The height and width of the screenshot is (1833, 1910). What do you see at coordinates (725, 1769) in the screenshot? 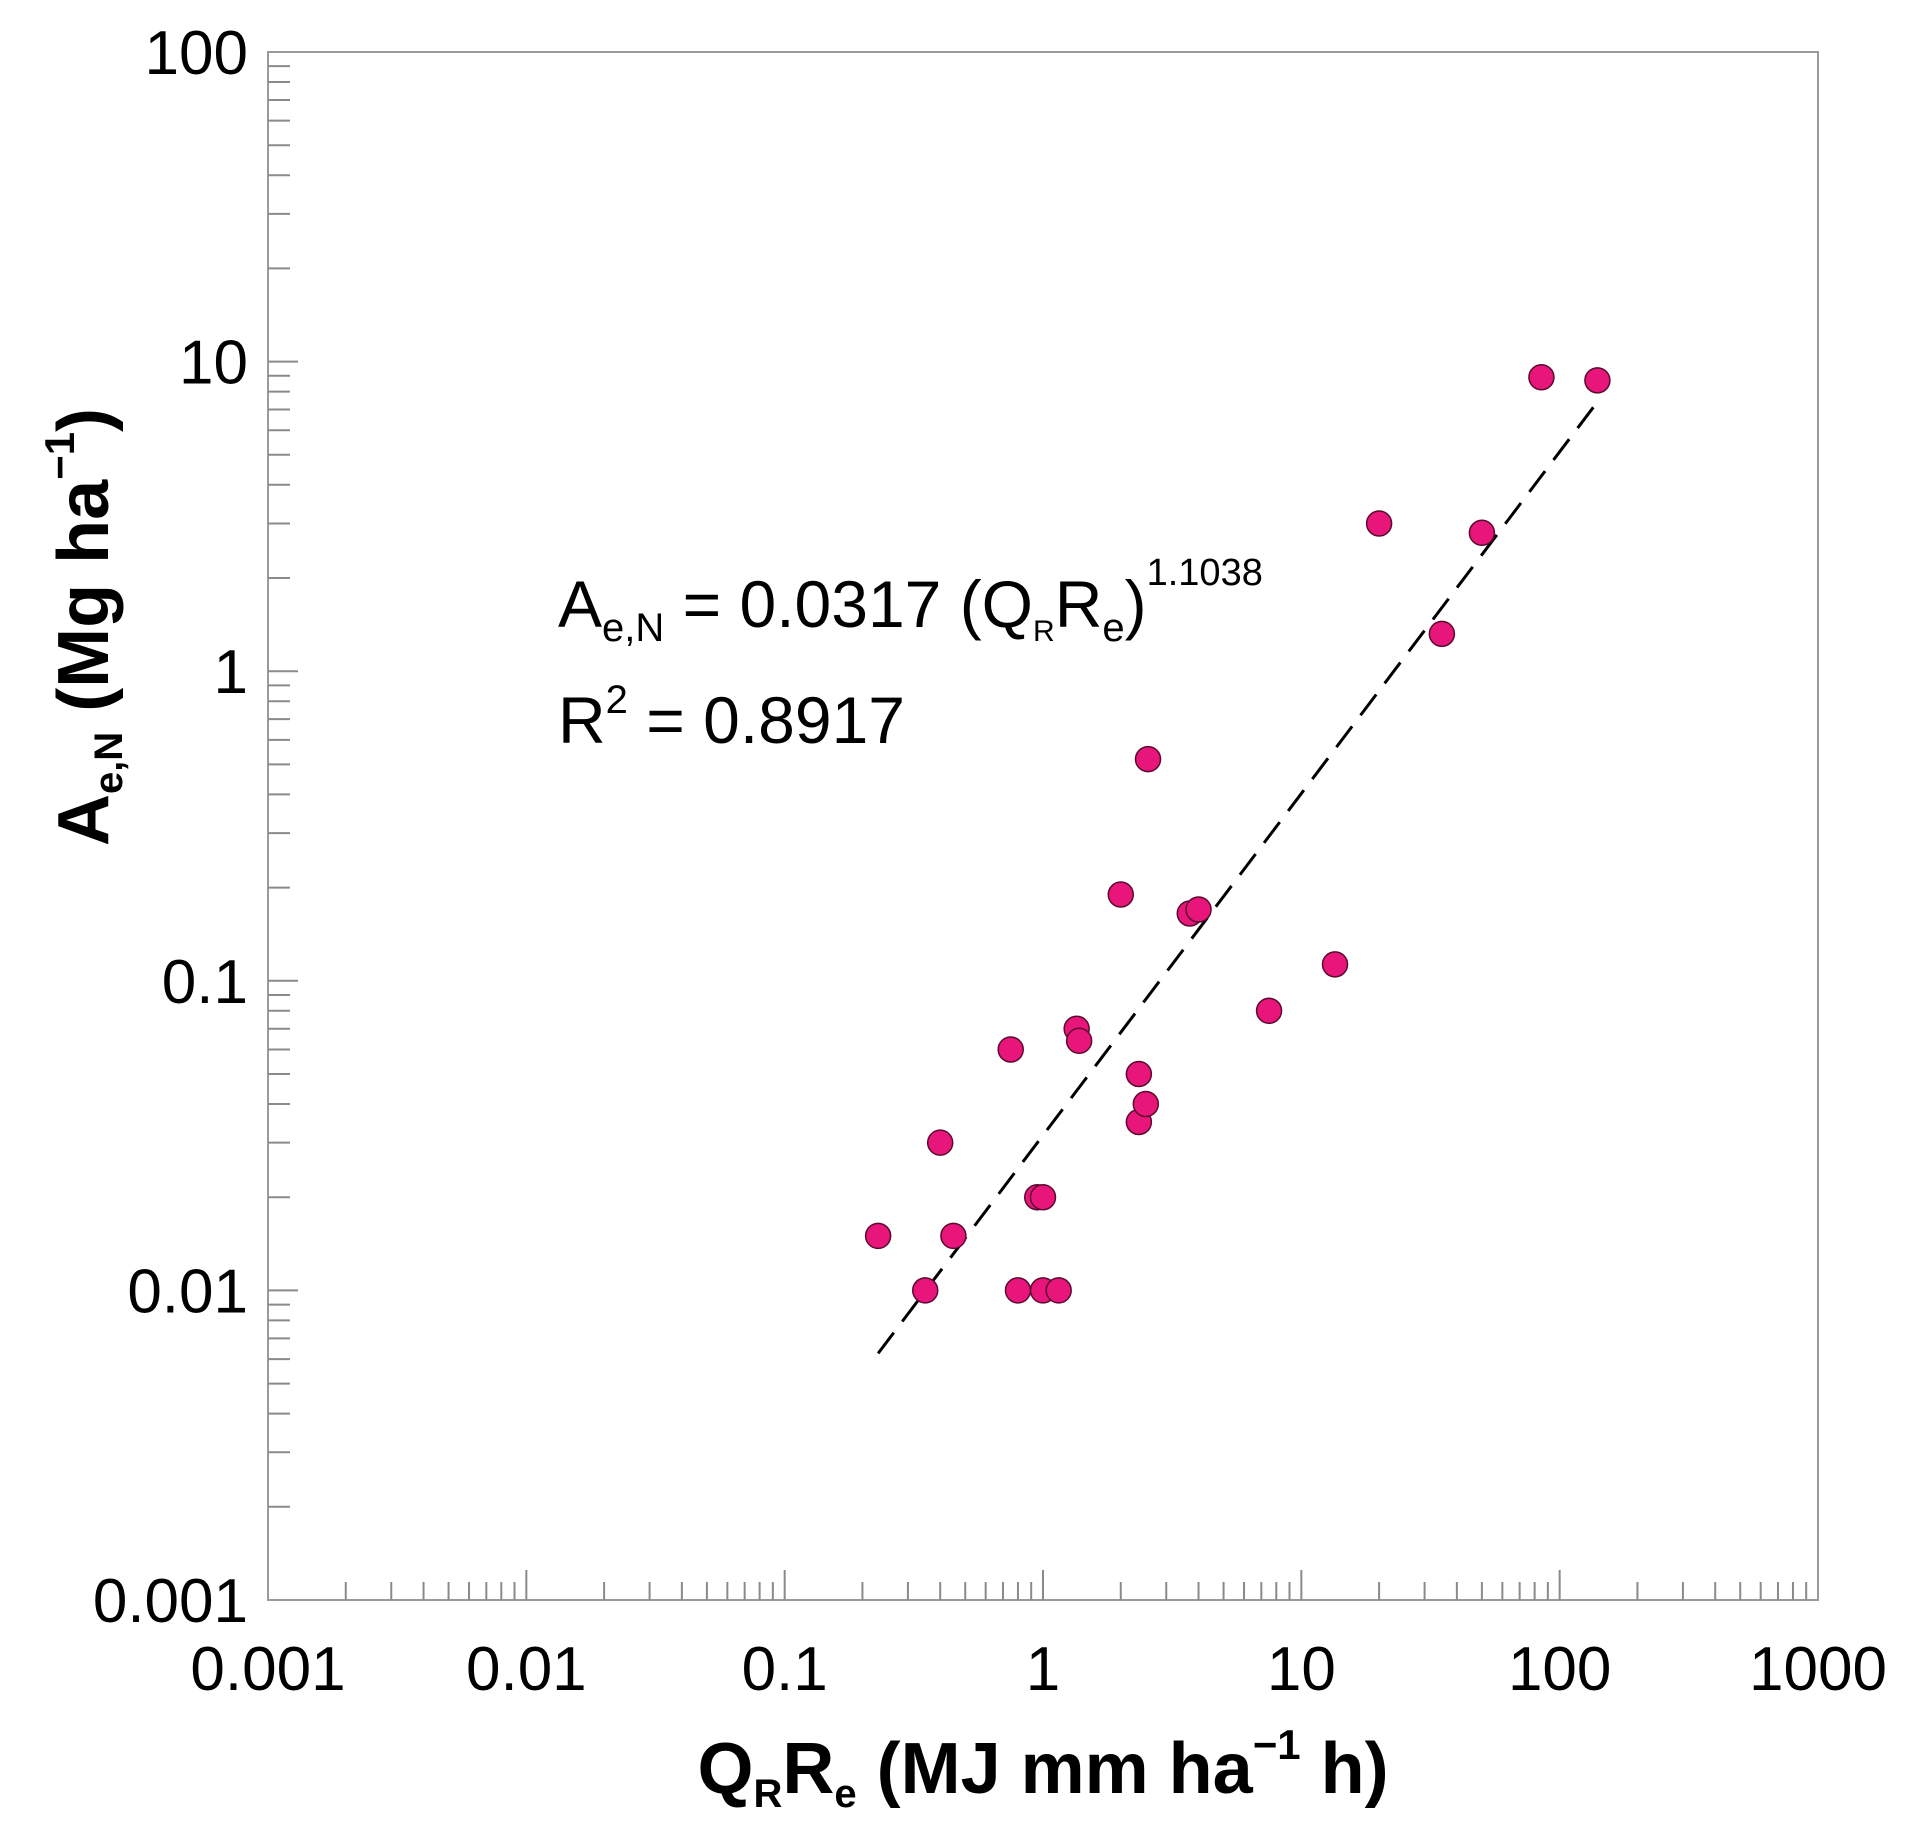
I see `xlabel-main: Q` at bounding box center [725, 1769].